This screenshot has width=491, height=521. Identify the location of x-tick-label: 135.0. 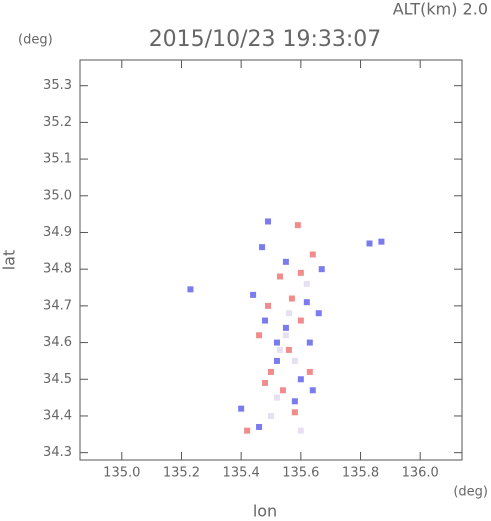
(121, 473).